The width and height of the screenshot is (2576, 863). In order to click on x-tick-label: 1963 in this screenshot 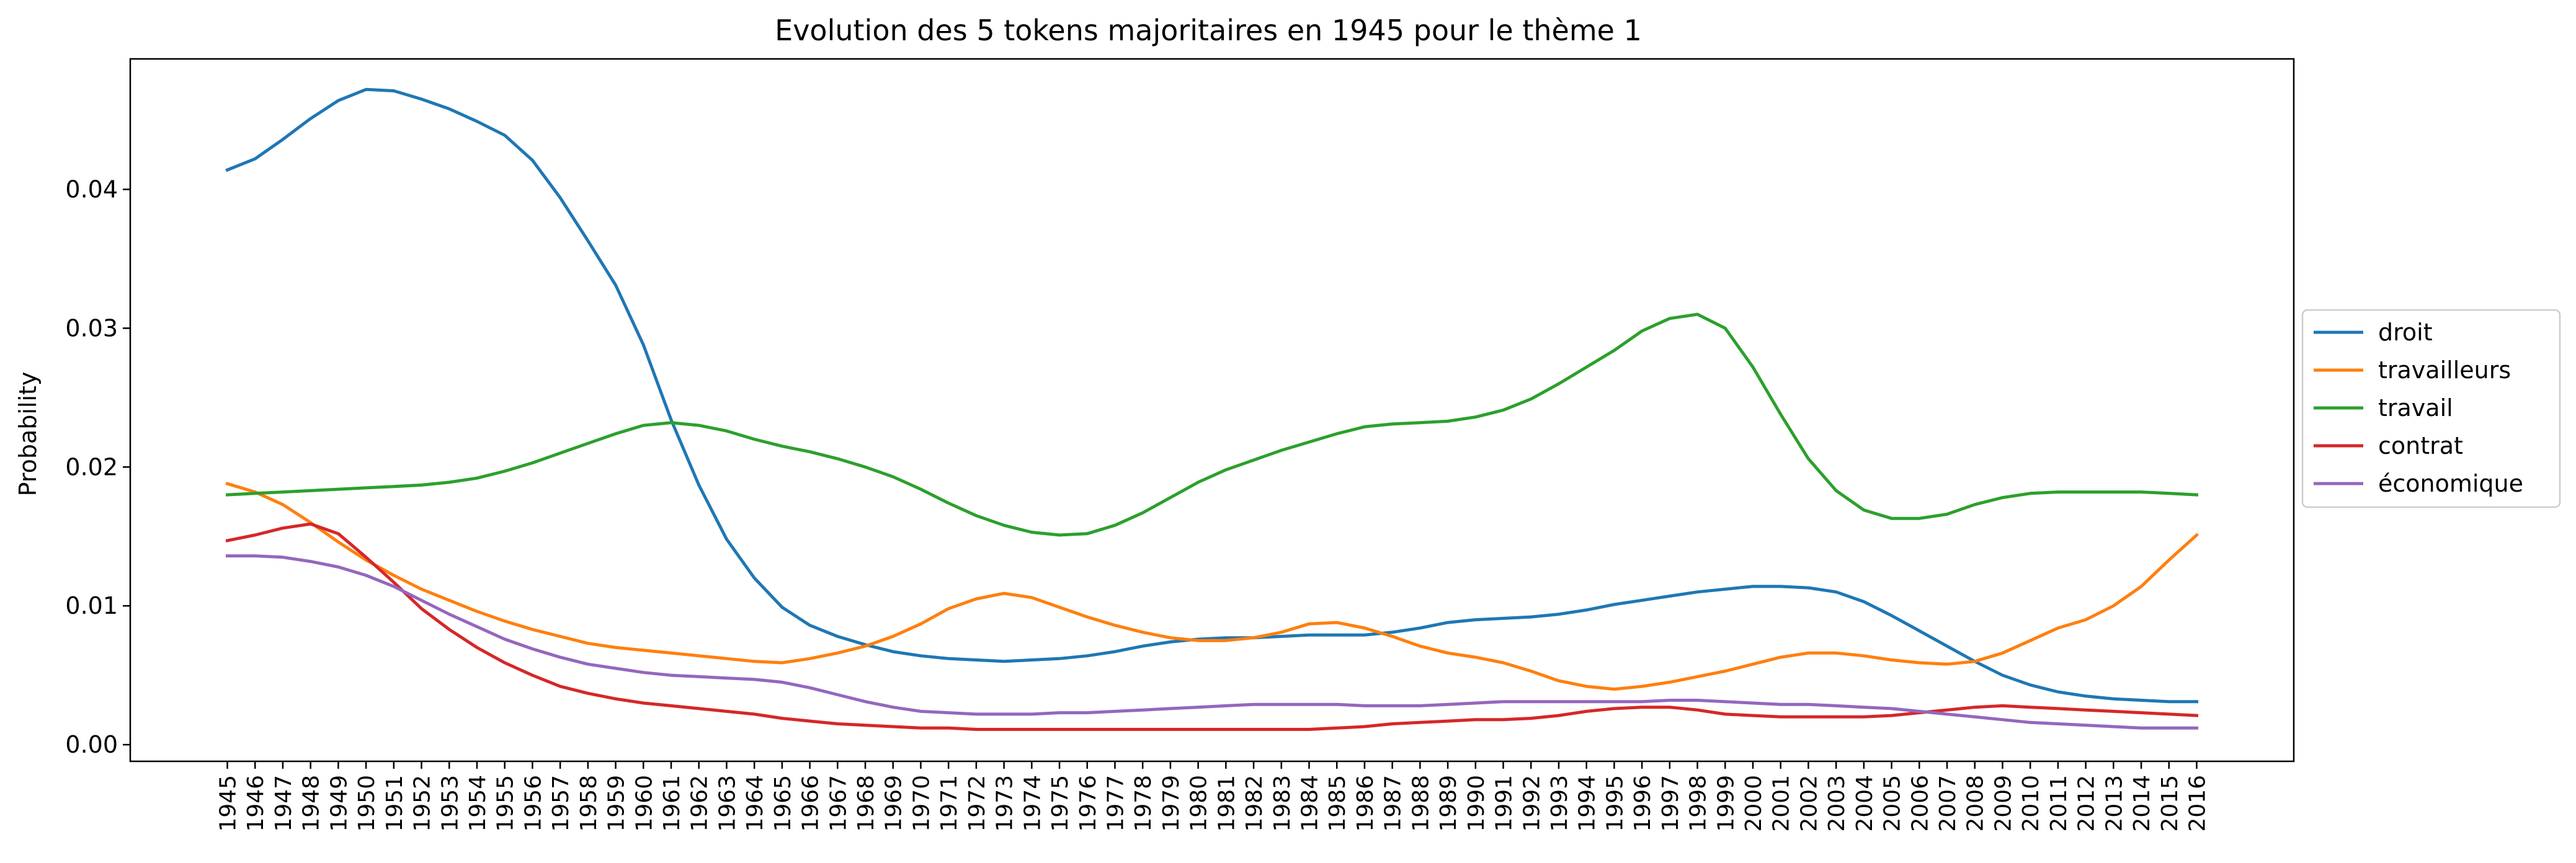, I will do `click(728, 804)`.